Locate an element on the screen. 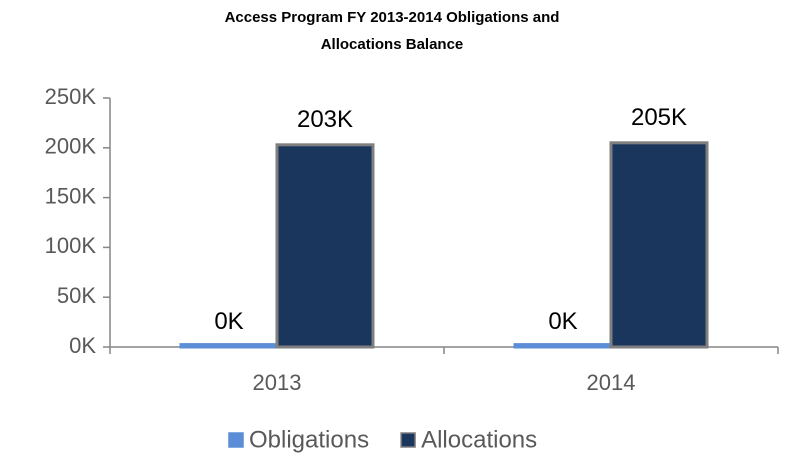 This screenshot has width=788, height=459. x-tick-label: 2013 is located at coordinates (277, 382).